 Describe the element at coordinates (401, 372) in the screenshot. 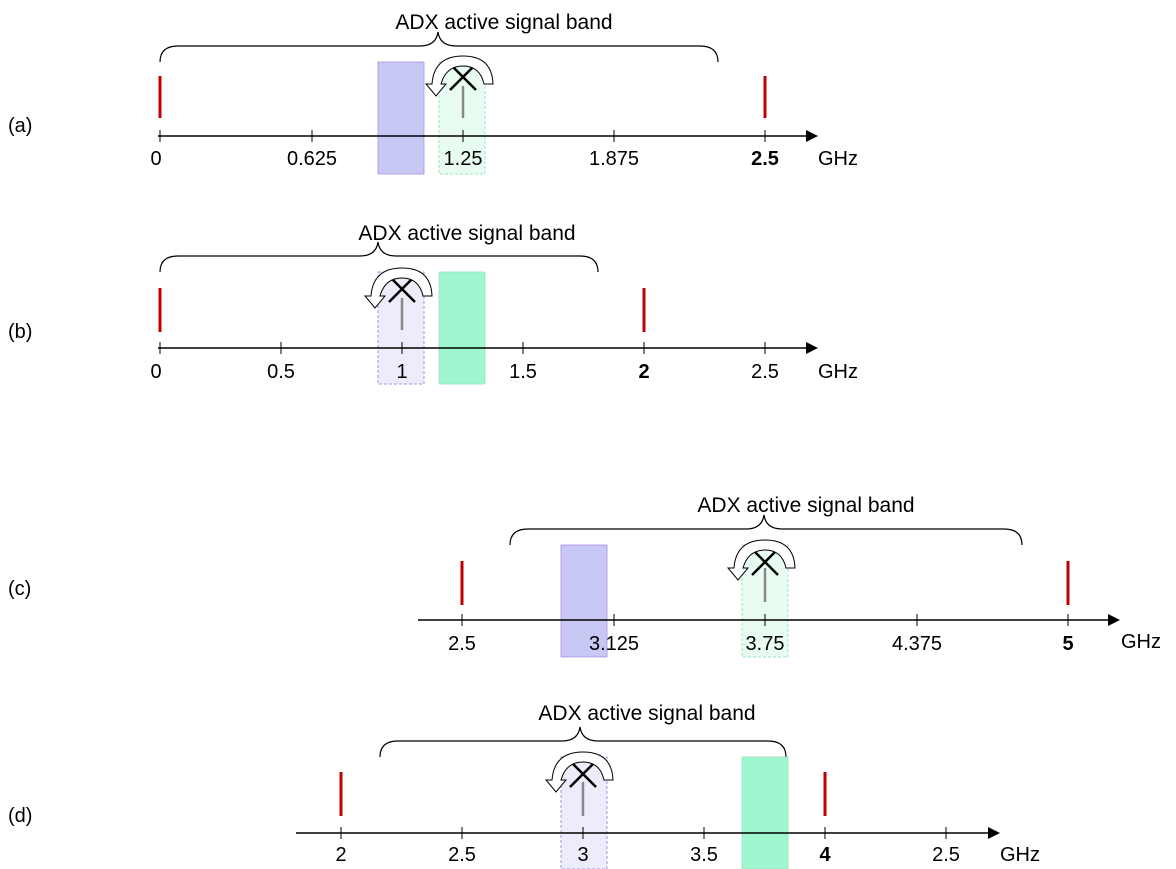

I see `tick-label: 1` at that location.